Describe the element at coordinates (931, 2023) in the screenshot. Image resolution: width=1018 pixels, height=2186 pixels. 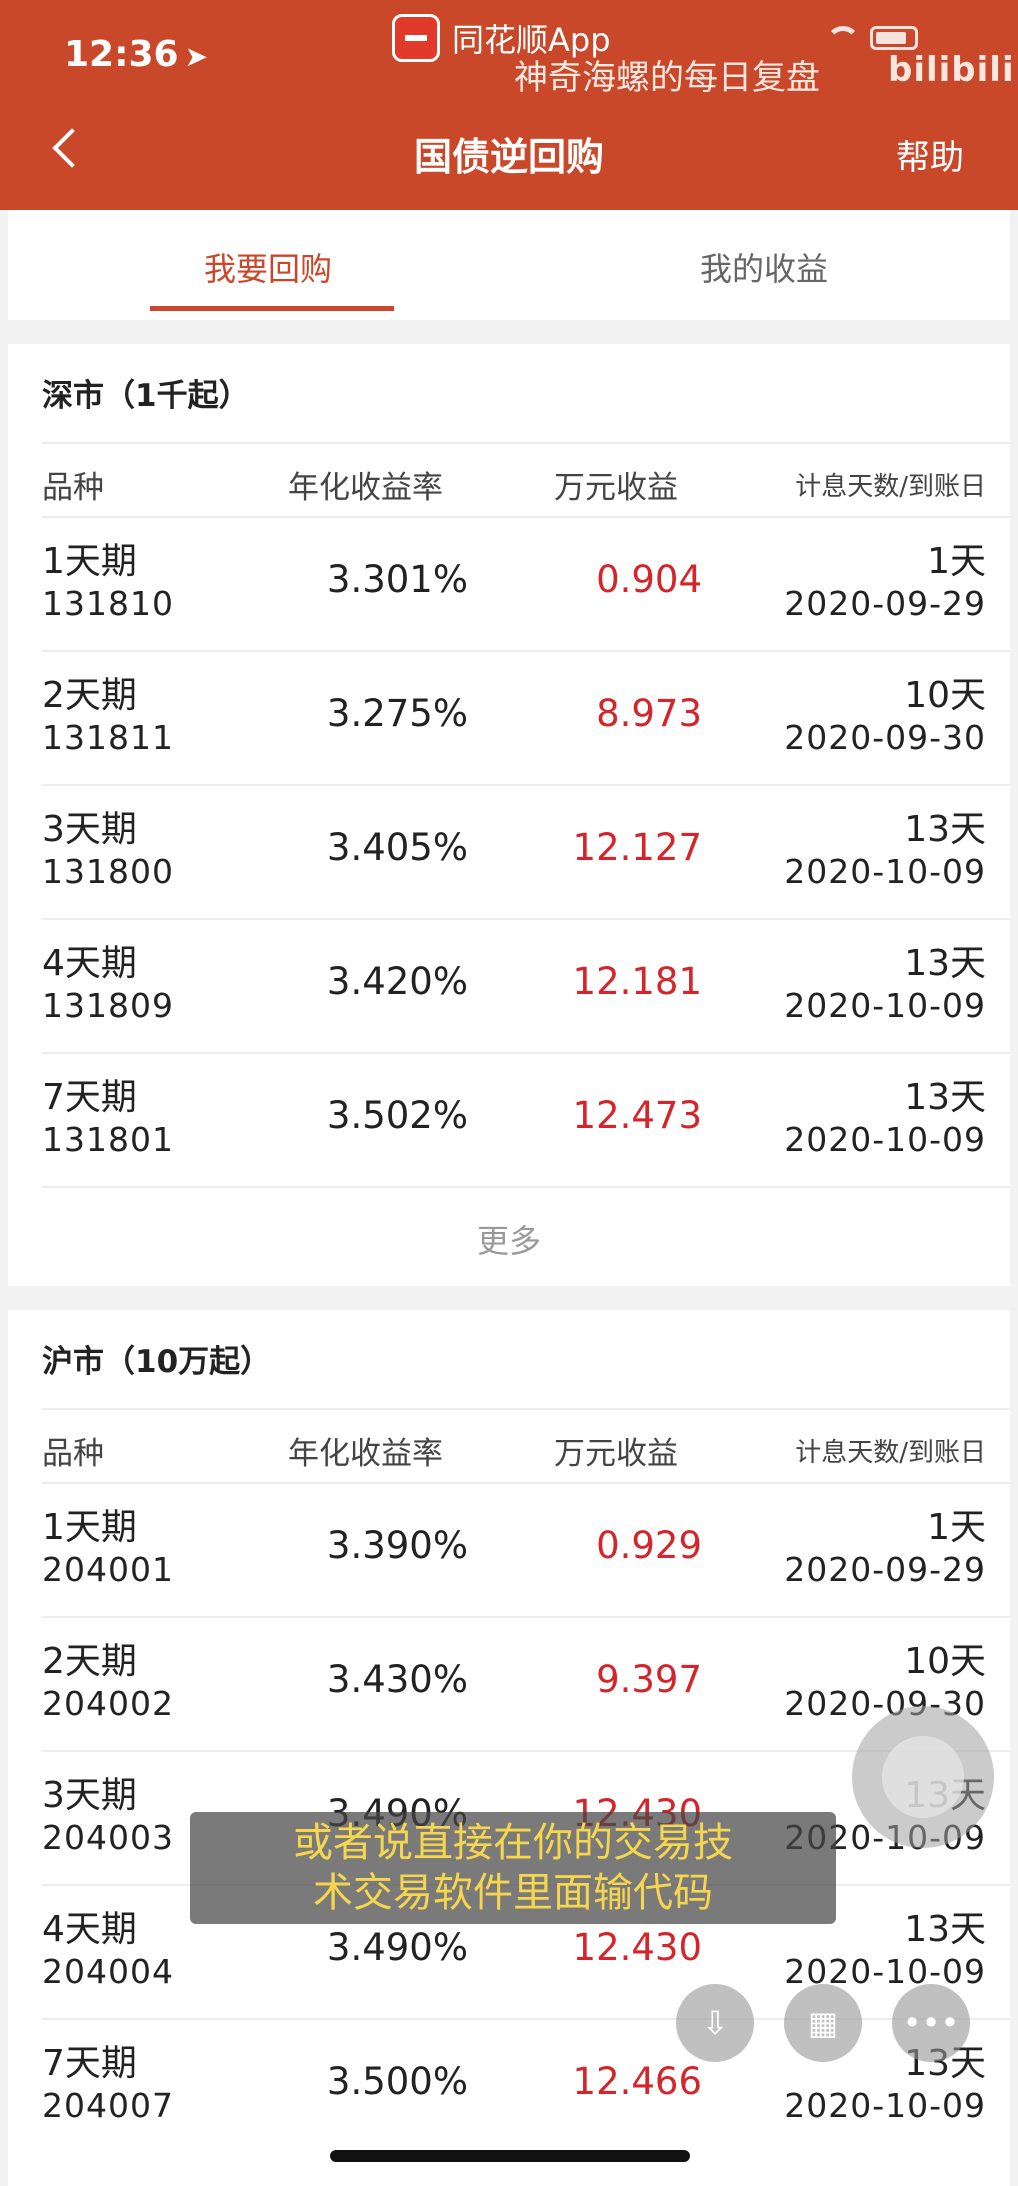
I see `more-options-icon: •••` at that location.